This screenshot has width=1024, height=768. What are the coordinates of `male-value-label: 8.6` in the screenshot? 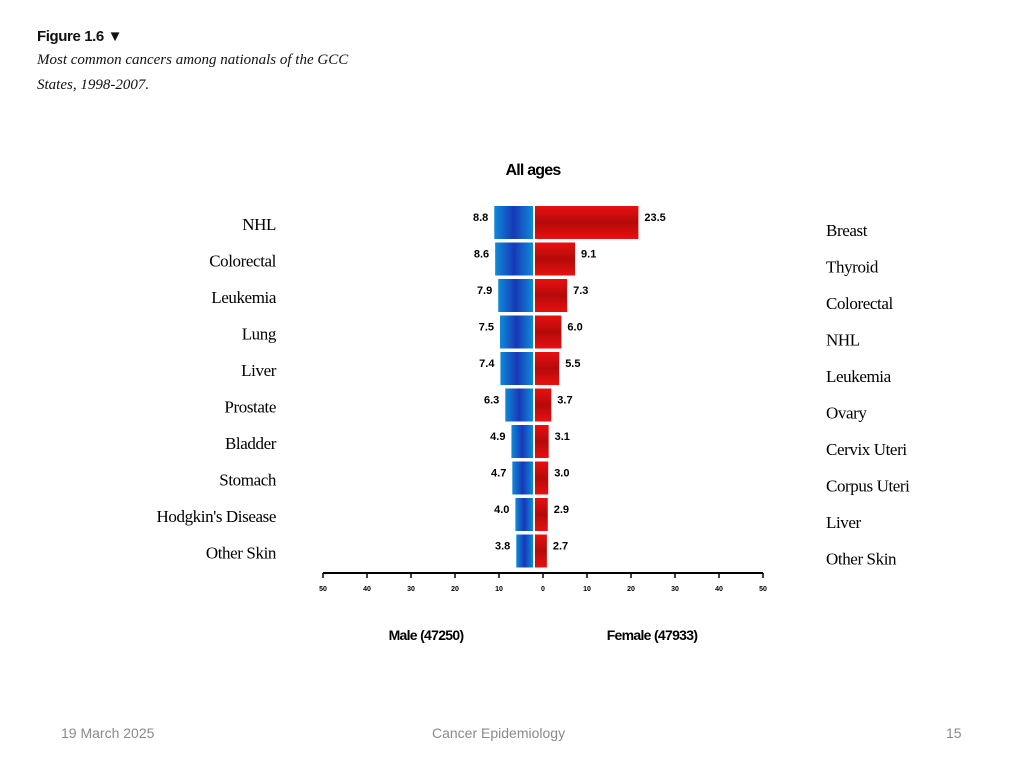 It's located at (481, 255).